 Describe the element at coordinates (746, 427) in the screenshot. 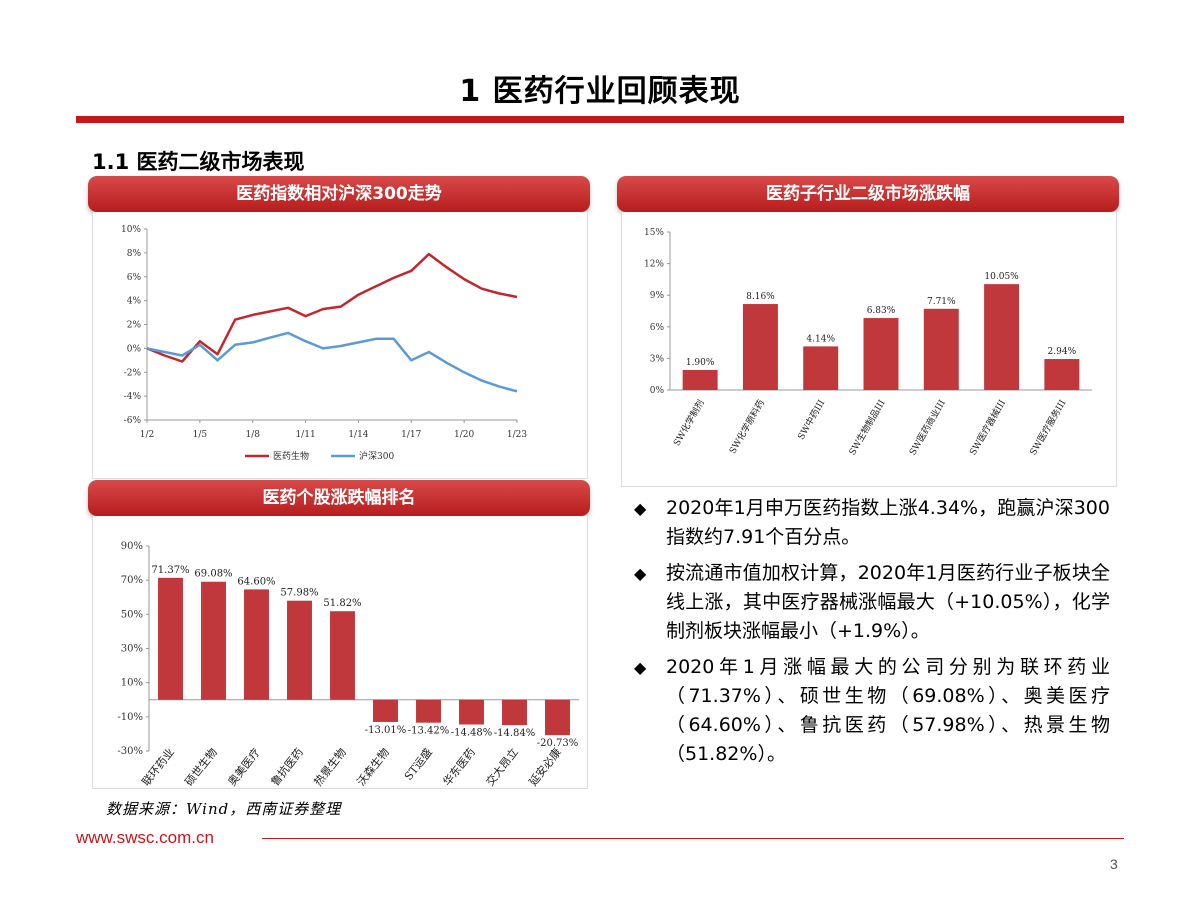

I see `category-label: SW化学原料药` at that location.